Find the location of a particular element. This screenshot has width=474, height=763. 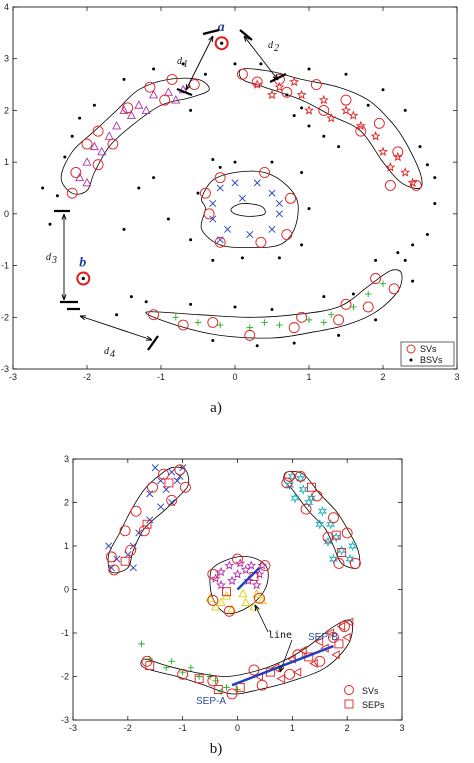

sep-a-label: SEP-A is located at coordinates (211, 701).